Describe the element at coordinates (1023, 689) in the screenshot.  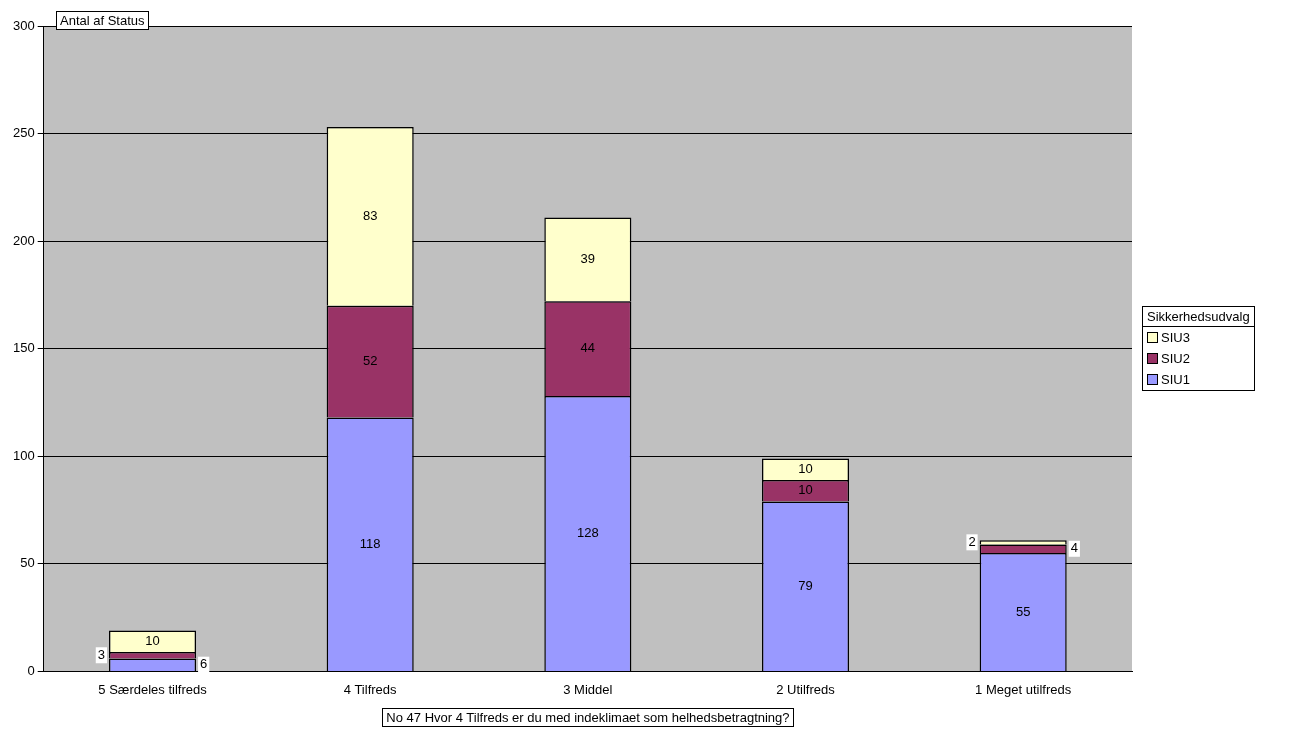
I see `x-tick-label: 1 Meget utilfreds` at that location.